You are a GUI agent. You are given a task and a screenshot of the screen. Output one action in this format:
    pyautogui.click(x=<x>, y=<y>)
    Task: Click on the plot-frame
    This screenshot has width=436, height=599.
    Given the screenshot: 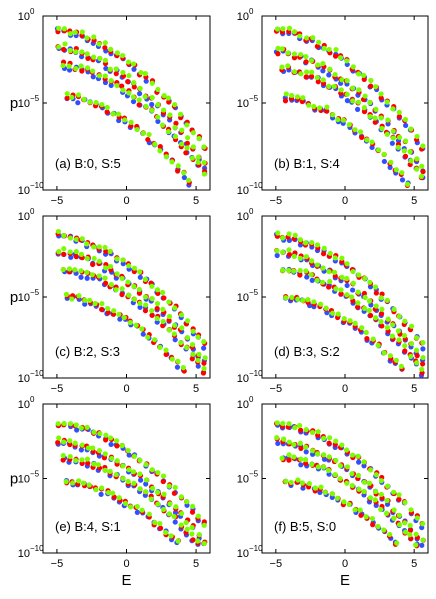 What is the action you would take?
    pyautogui.click(x=126, y=103)
    